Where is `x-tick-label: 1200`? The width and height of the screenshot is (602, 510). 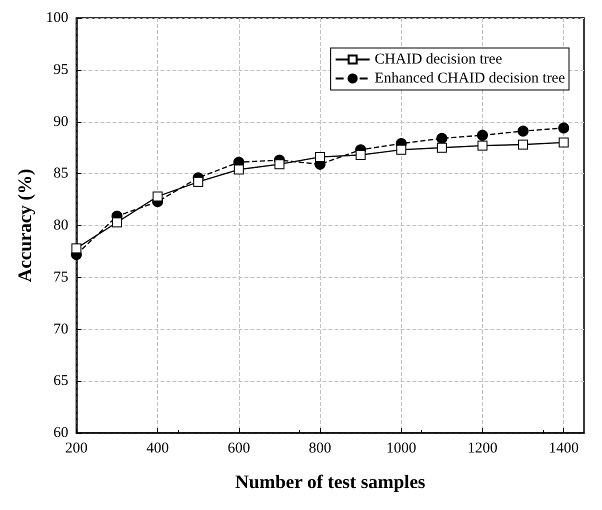 x-tick-label: 1200 is located at coordinates (482, 448).